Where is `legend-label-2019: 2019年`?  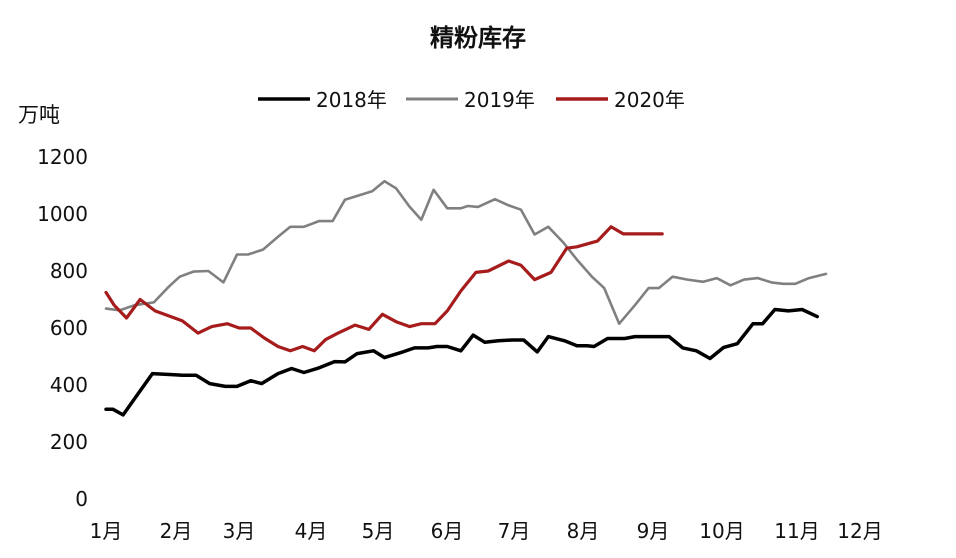
legend-label-2019: 2019年 is located at coordinates (499, 100).